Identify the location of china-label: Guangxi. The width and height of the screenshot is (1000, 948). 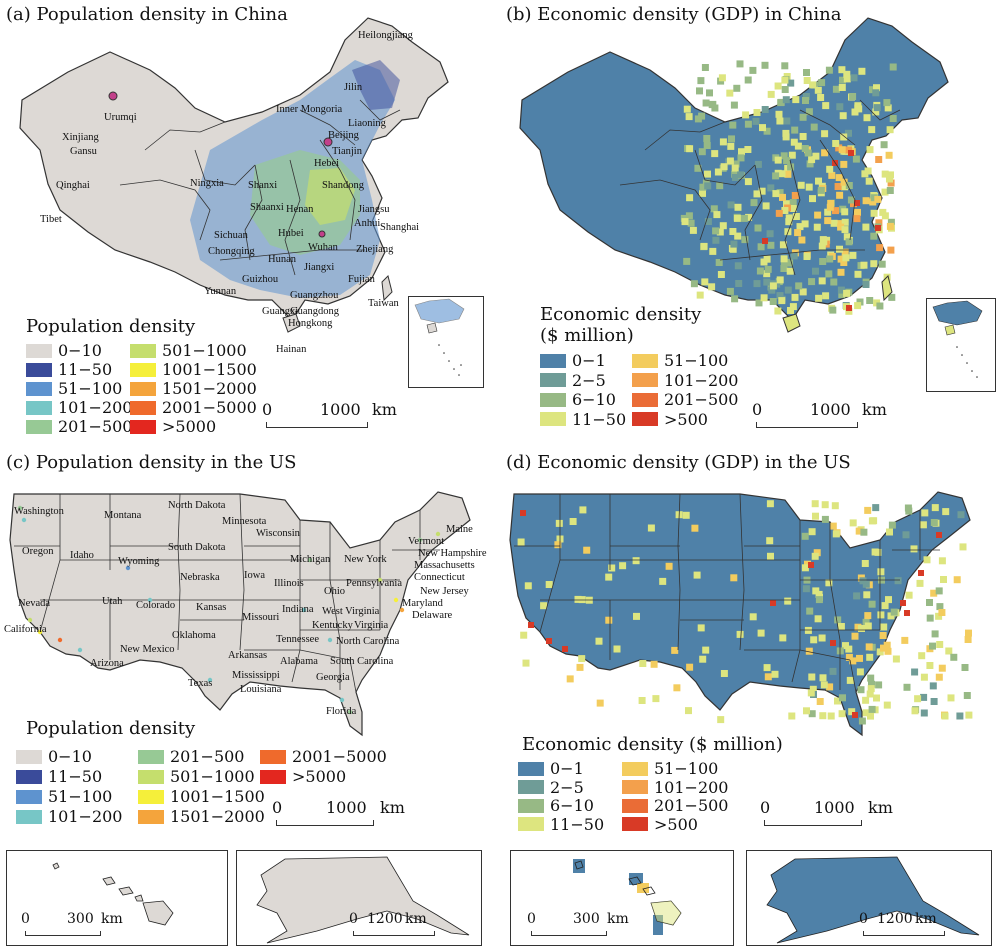
(280, 311).